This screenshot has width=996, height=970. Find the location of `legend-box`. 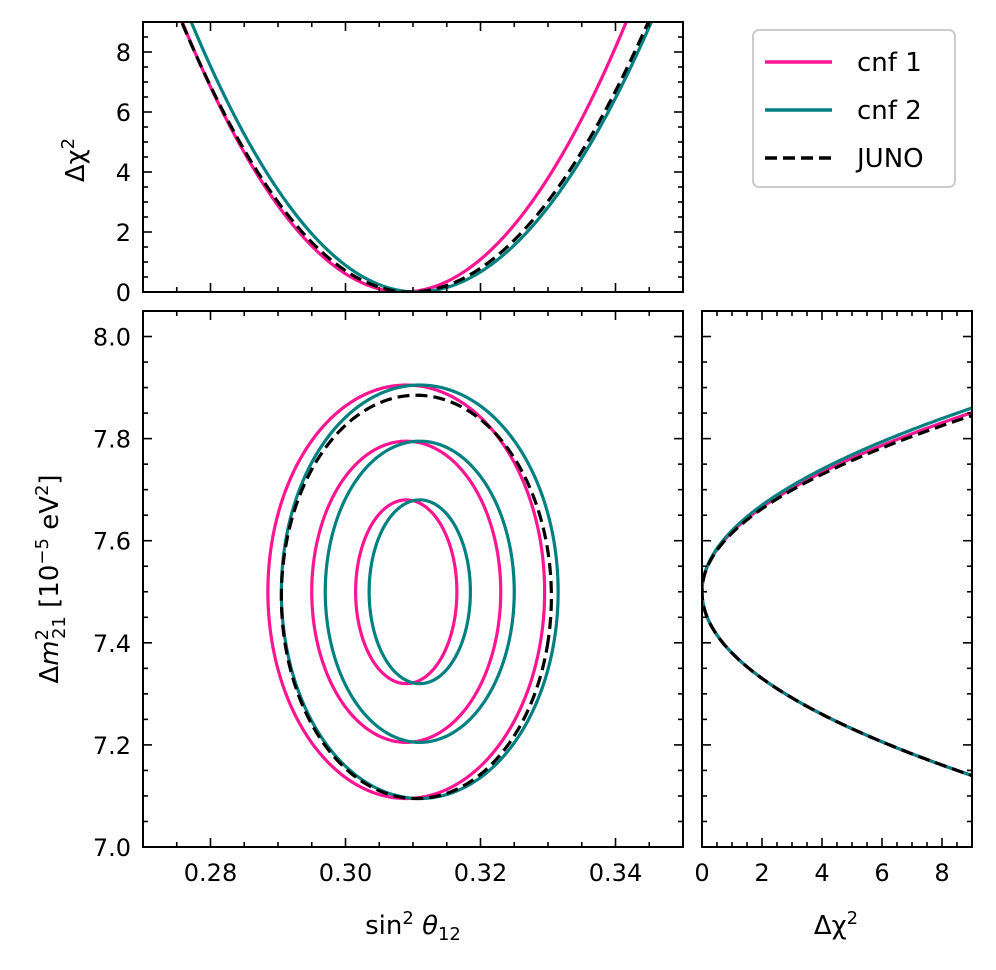

legend-box is located at coordinates (854, 108).